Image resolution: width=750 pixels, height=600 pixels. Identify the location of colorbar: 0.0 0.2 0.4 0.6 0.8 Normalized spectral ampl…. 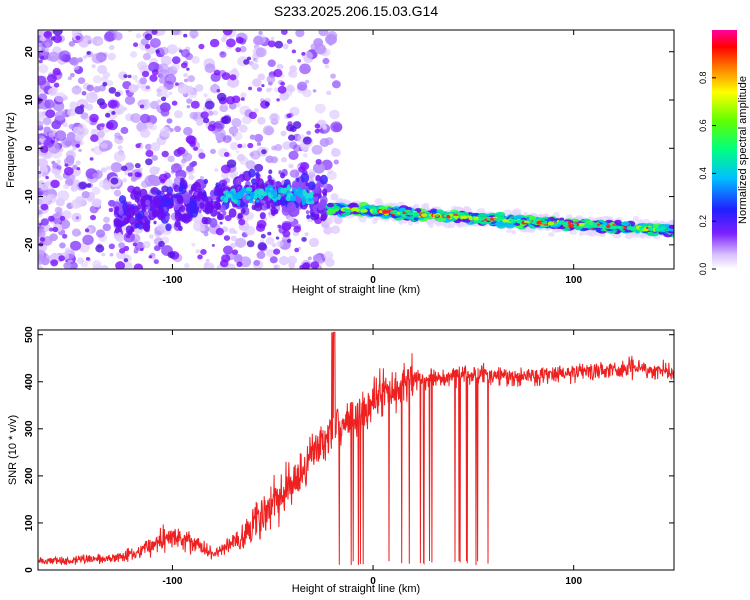
(723, 152).